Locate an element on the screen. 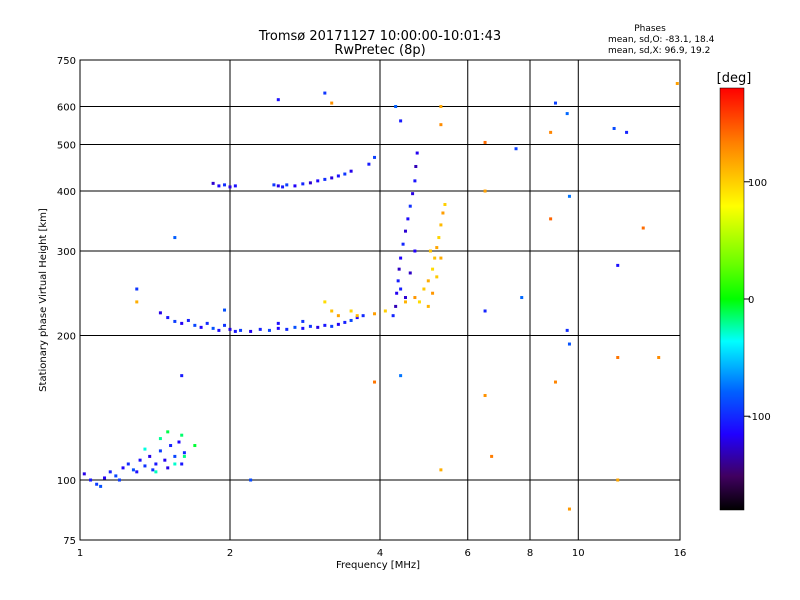 This screenshot has height=600, width=800. x-axis: 1 2 4 6 8 10 16 is located at coordinates (382, 553).